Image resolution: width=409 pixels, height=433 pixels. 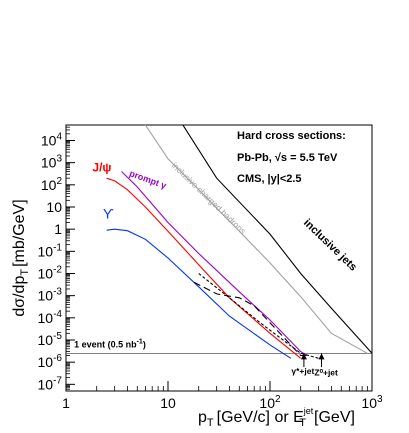 What do you see at coordinates (291, 136) in the screenshot?
I see `info-box-title: Hard cross sections:` at bounding box center [291, 136].